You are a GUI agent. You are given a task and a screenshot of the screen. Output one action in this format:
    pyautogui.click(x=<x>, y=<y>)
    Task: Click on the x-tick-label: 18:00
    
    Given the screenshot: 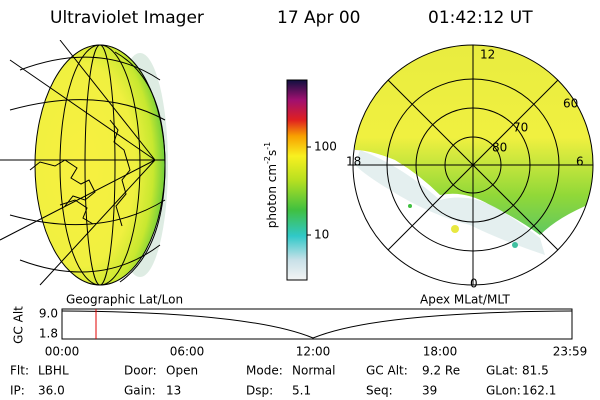 What is the action you would take?
    pyautogui.click(x=440, y=352)
    